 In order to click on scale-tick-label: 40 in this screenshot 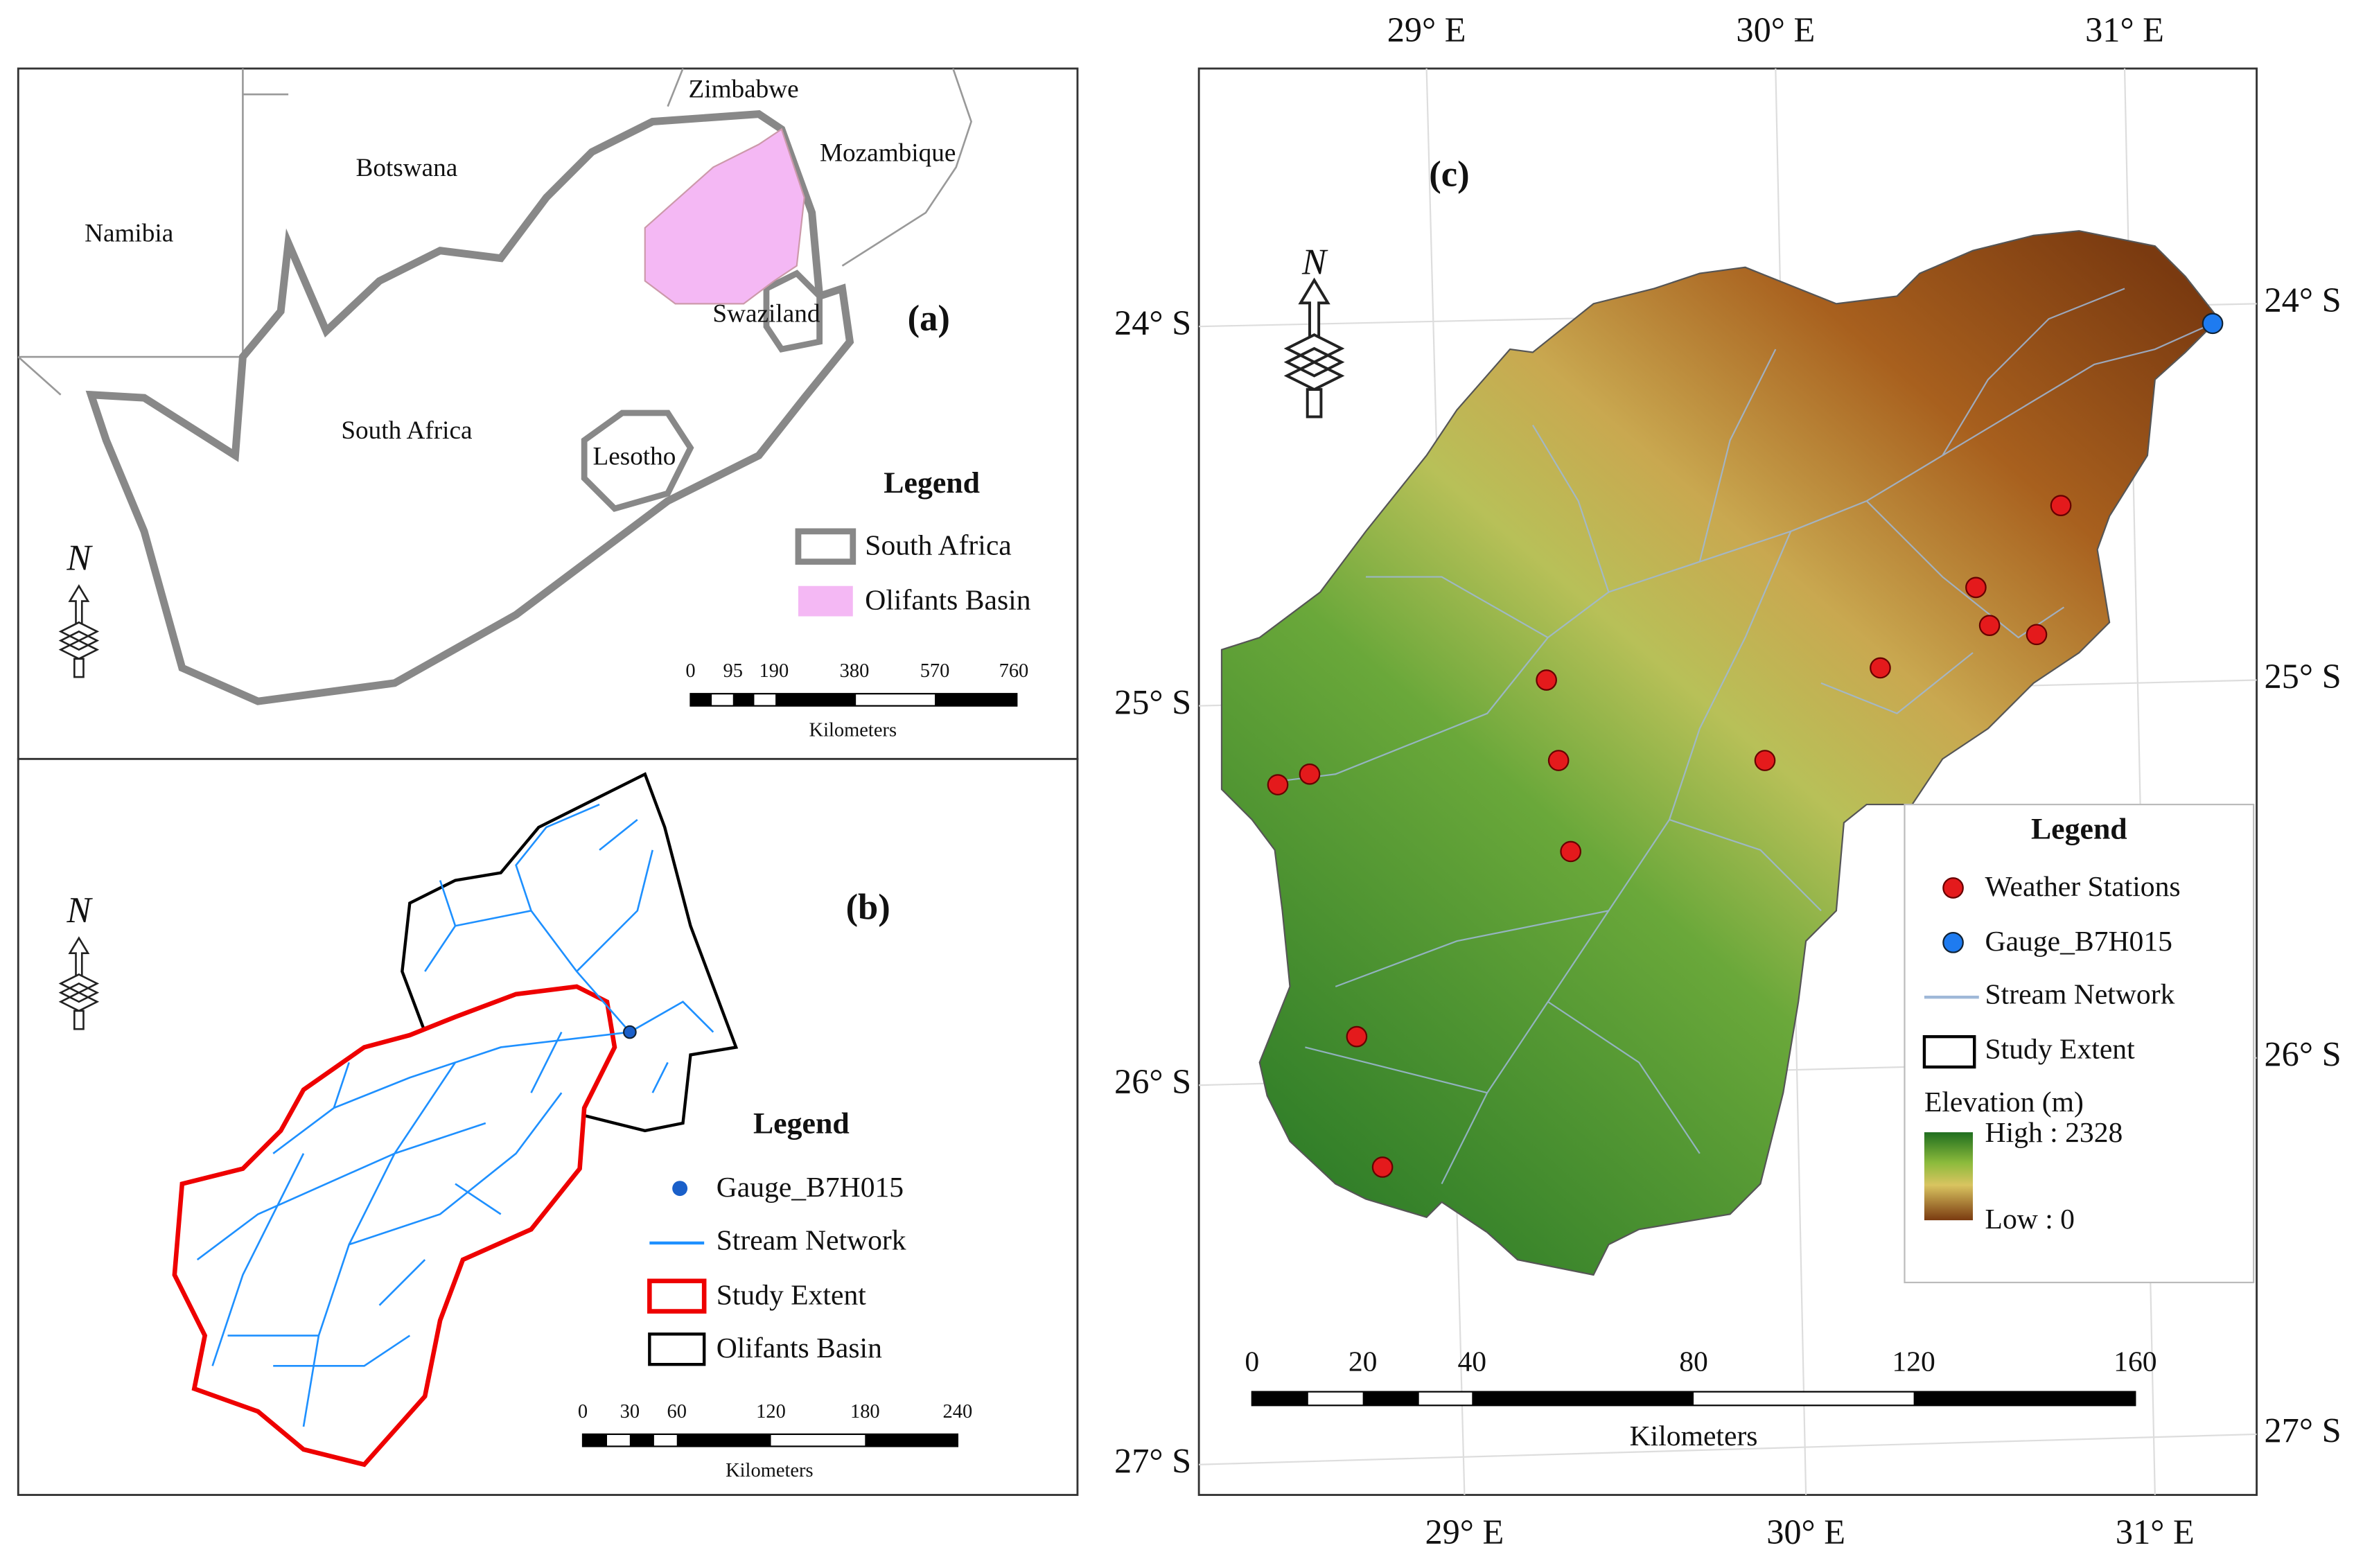, I will do `click(1472, 1362)`.